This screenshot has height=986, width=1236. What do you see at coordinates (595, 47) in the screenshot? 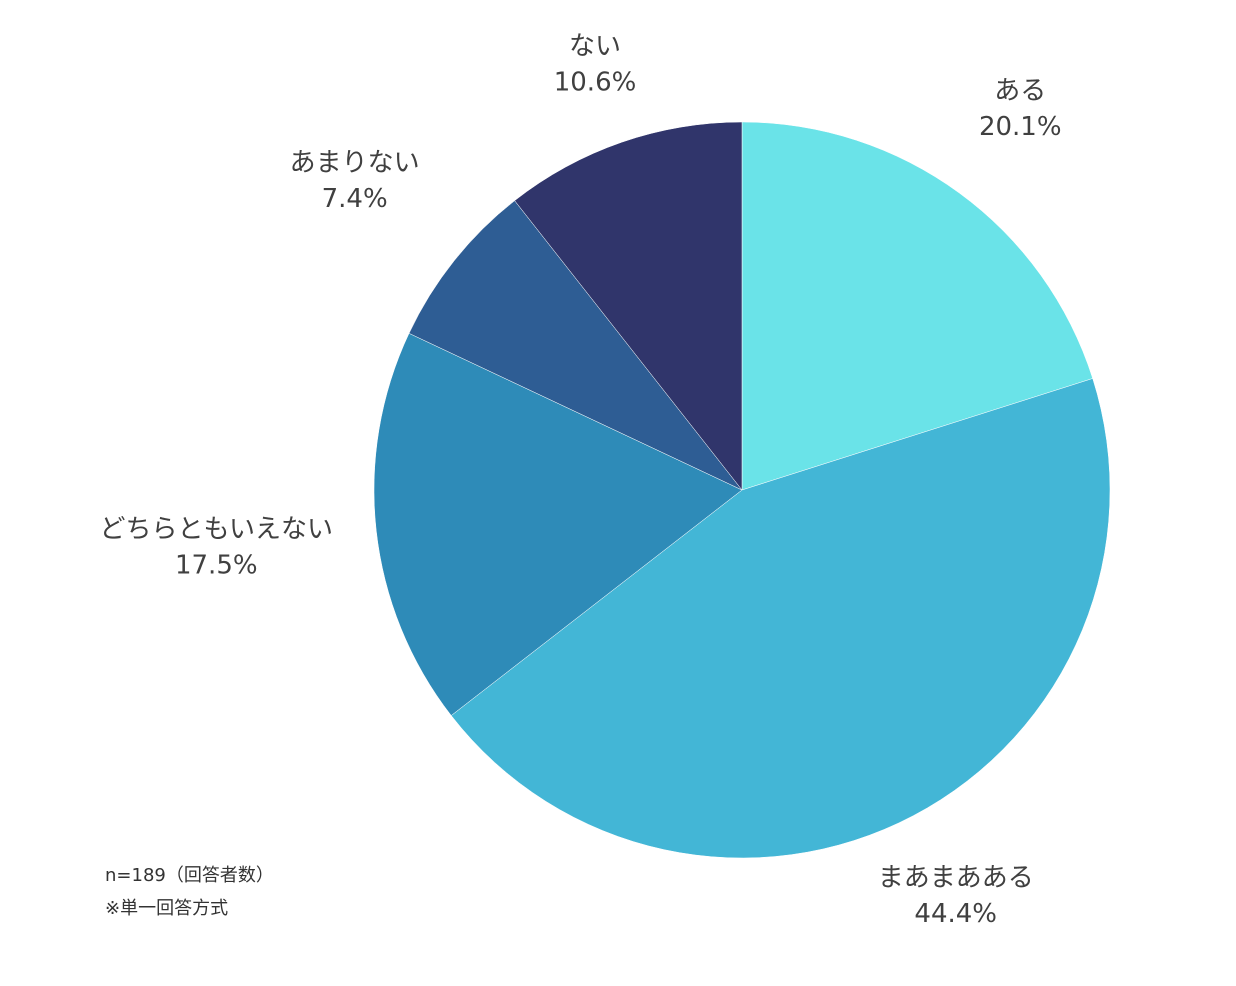
I see `slice-label: ない` at bounding box center [595, 47].